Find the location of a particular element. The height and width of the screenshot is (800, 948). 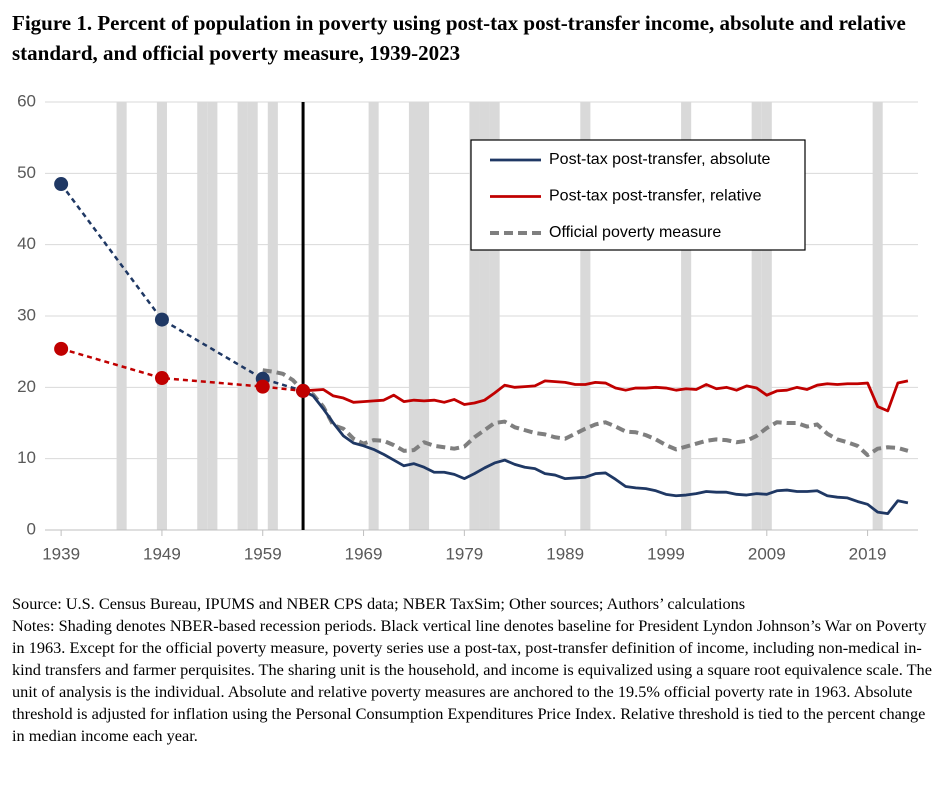

legend-label: Official poverty measure is located at coordinates (635, 232).